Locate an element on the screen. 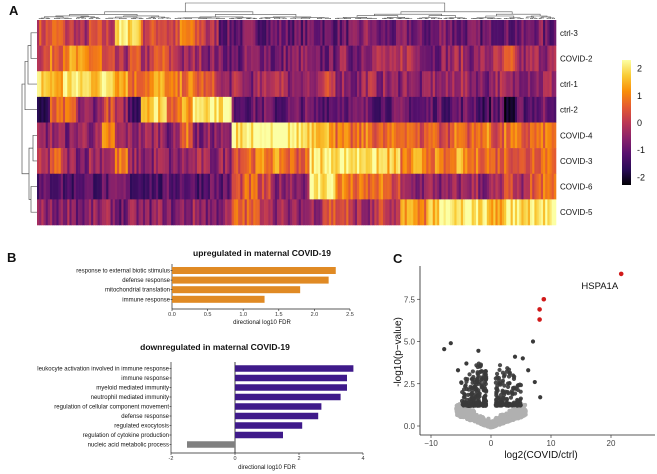 The width and height of the screenshot is (657, 474). down-chart-xlabel: directional log10 FDR is located at coordinates (267, 468).